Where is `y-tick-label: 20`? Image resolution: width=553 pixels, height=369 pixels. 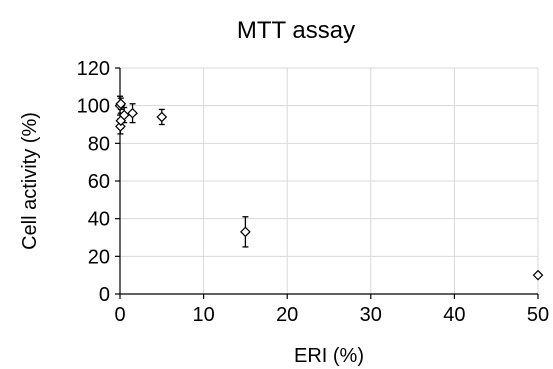
y-tick-label: 20 is located at coordinates (99, 257).